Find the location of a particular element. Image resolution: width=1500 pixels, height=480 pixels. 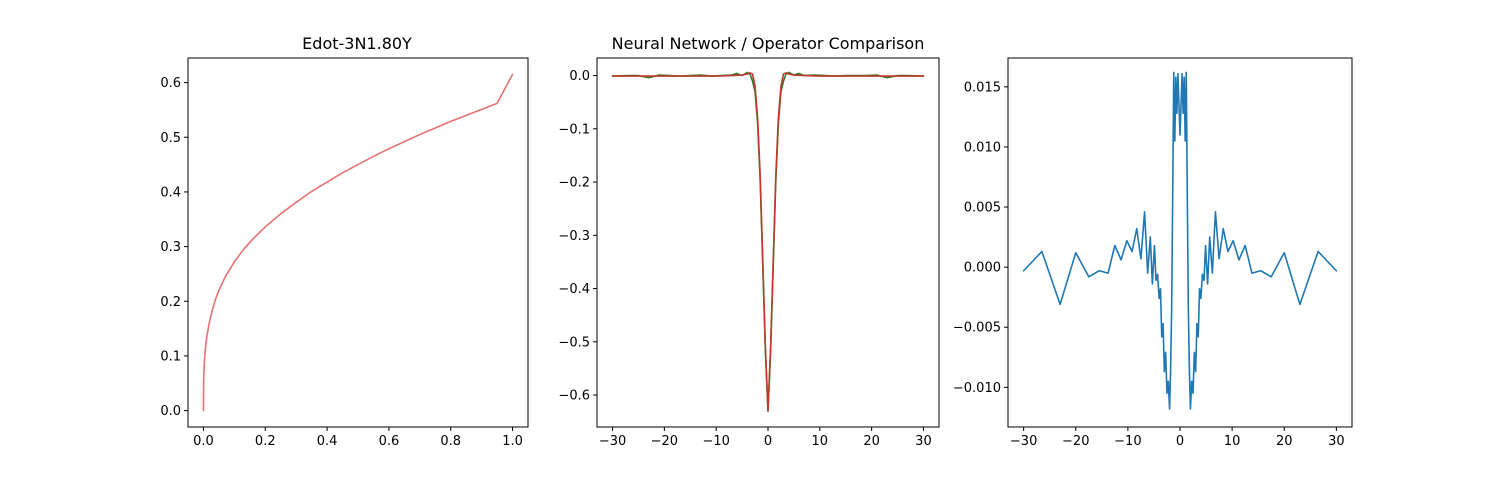

right-chart-x-tick-label: −10 is located at coordinates (1127, 441).